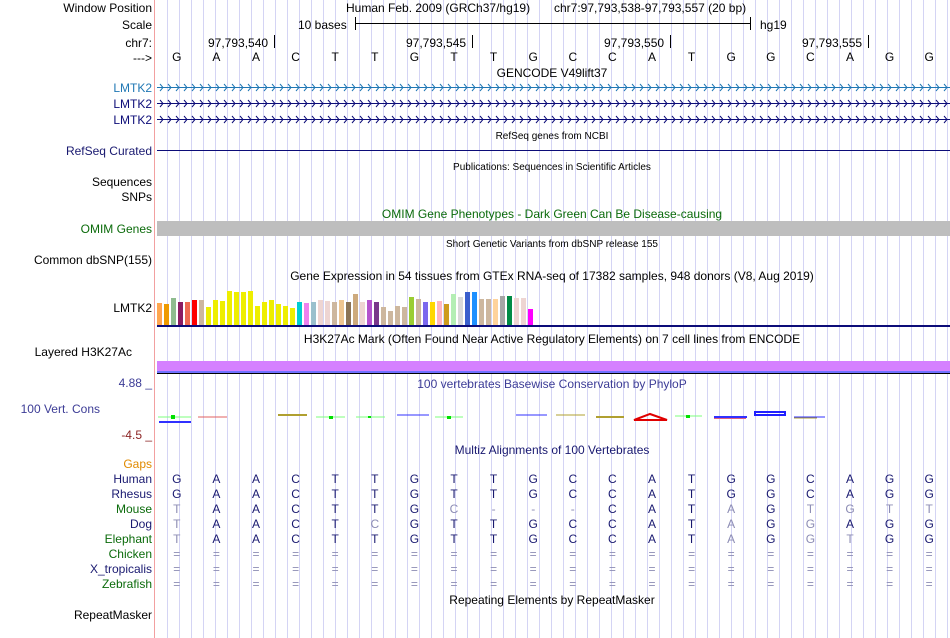  What do you see at coordinates (132, 308) in the screenshot?
I see `gtex-label: LMTK2` at bounding box center [132, 308].